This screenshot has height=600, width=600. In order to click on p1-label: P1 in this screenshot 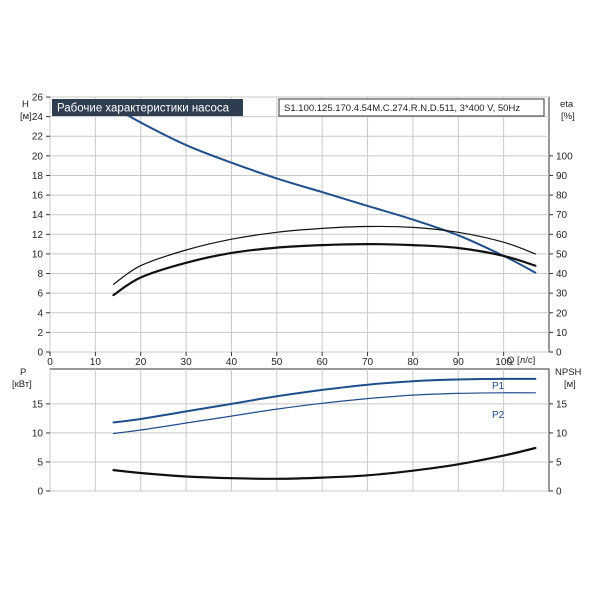, I will do `click(498, 386)`.